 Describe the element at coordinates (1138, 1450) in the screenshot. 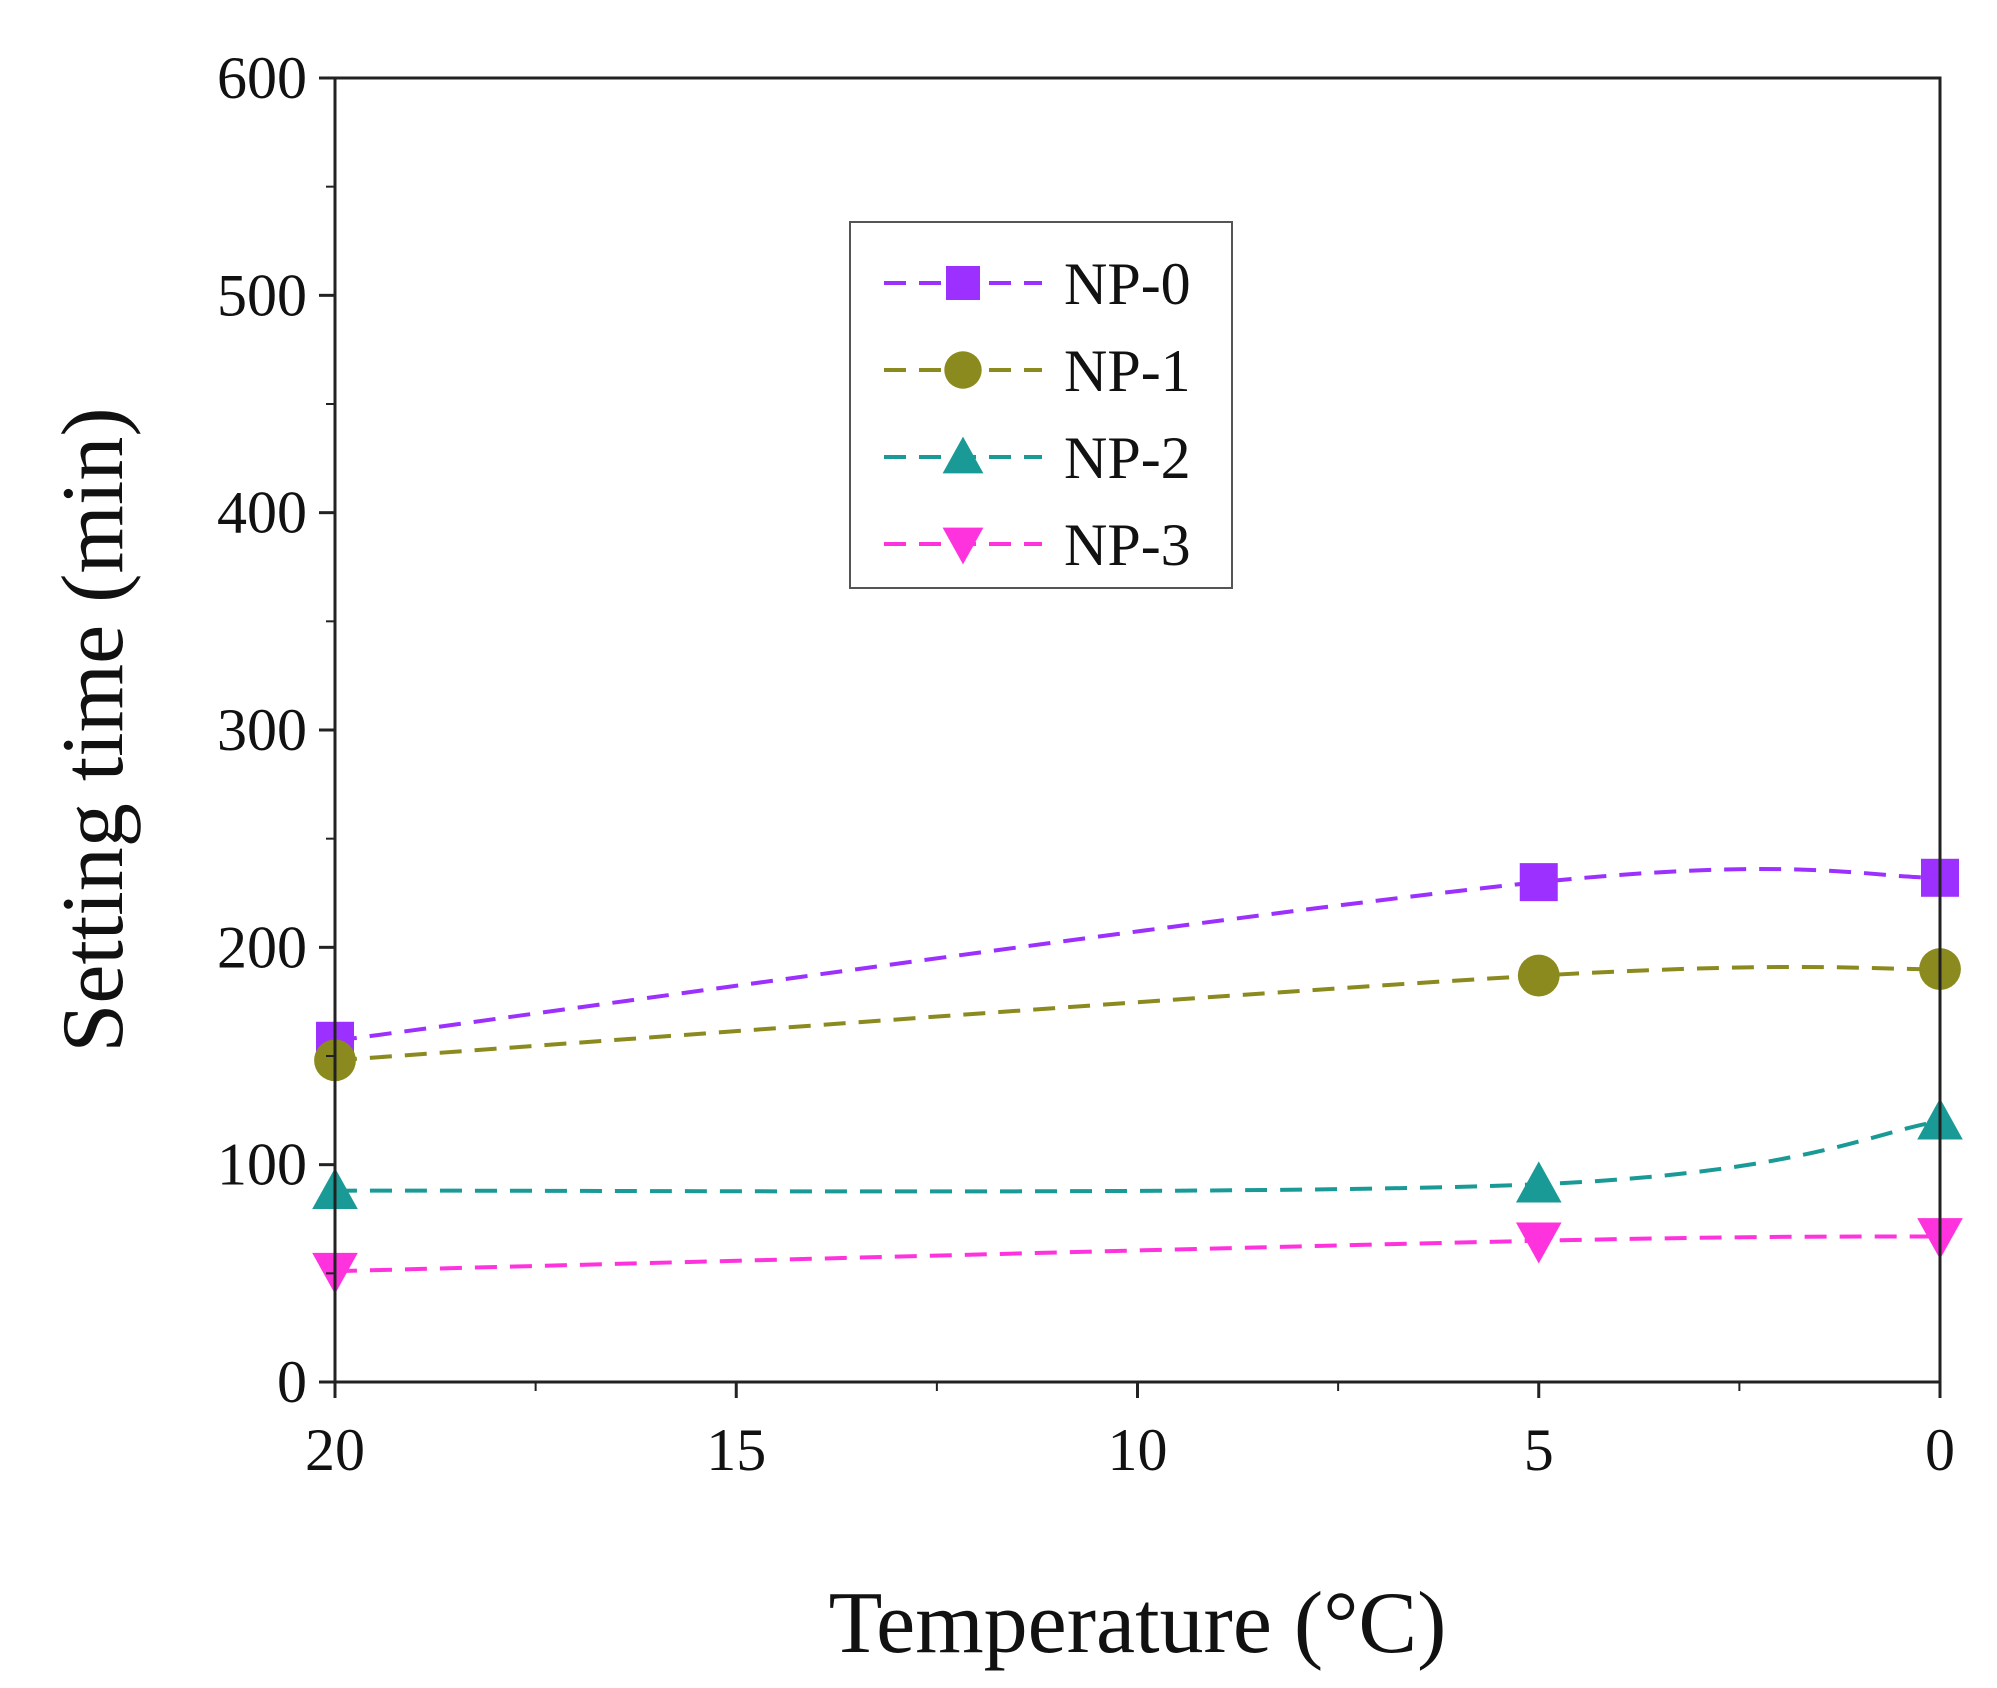

I see `x-tick-label: 10` at that location.